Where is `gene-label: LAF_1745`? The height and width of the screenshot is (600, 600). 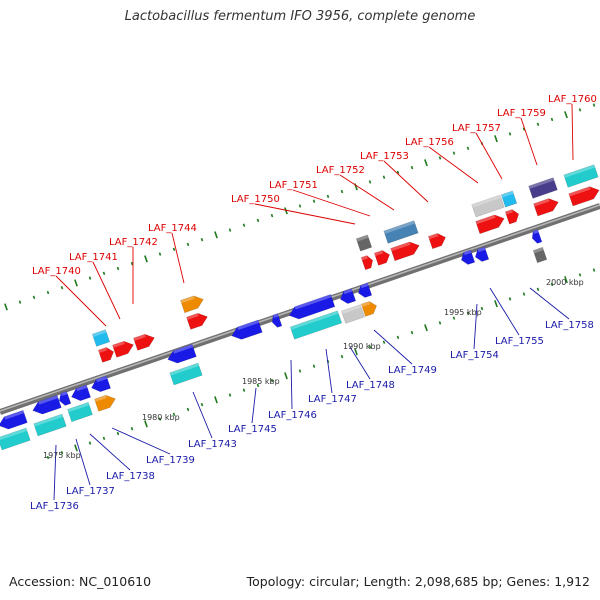 gene-label: LAF_1745 is located at coordinates (252, 429).